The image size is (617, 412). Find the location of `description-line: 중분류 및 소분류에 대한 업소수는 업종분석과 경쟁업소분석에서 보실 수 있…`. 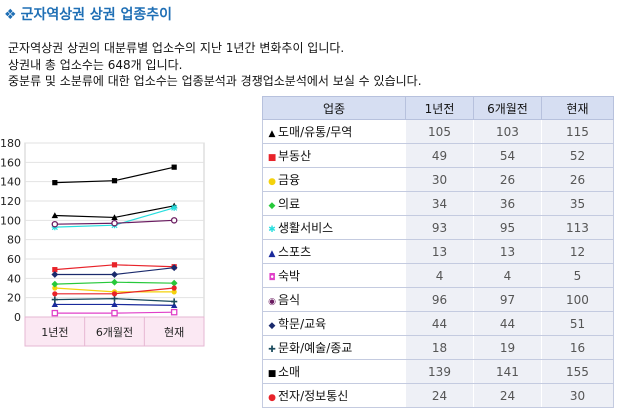

description-line: 중분류 및 소분류에 대한 업소수는 업종분석과 경쟁업소분석에서 보실 수 있… is located at coordinates (215, 81).